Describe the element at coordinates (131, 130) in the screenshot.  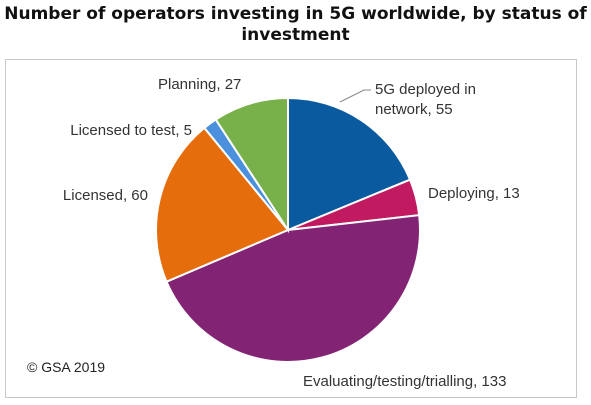
I see `data-label-4: Licensed to test, 5` at that location.